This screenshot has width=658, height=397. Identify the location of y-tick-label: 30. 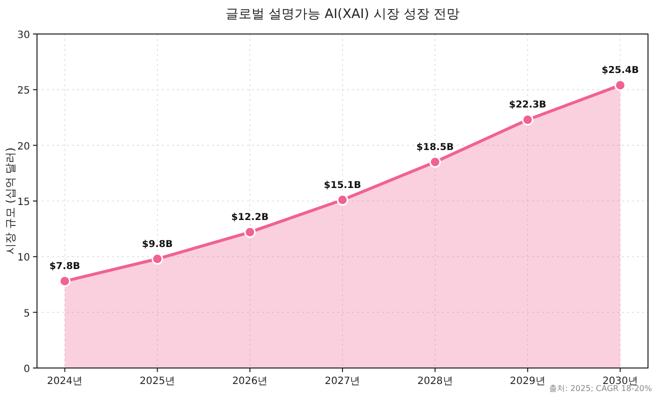
(23, 35).